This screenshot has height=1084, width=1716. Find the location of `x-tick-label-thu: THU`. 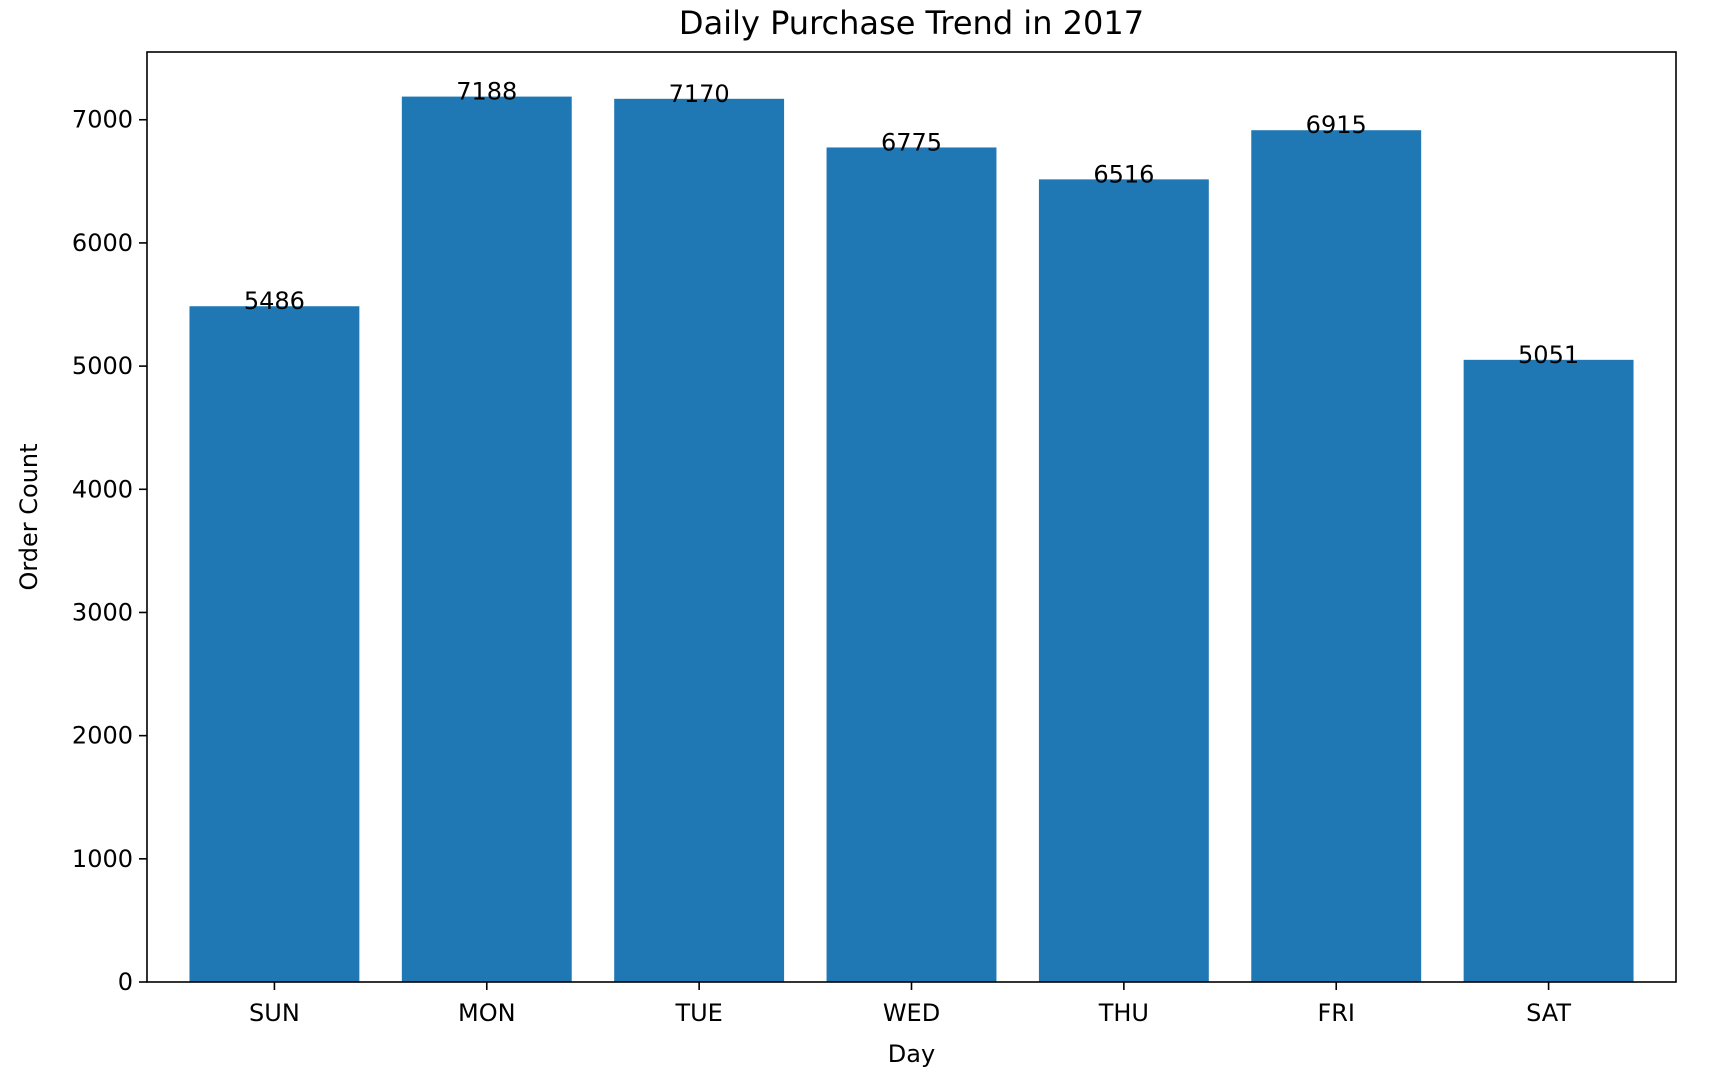

x-tick-label-thu: THU is located at coordinates (1123, 1013).